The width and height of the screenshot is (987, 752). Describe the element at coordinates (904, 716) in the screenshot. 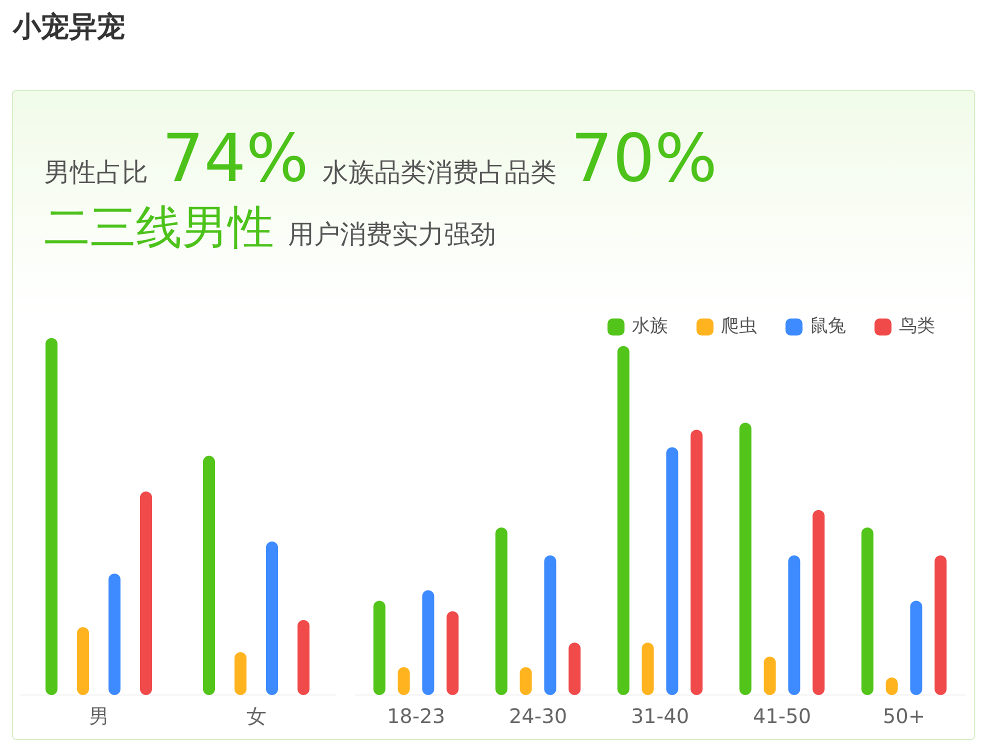

I see `x-tick-label: 50+` at that location.